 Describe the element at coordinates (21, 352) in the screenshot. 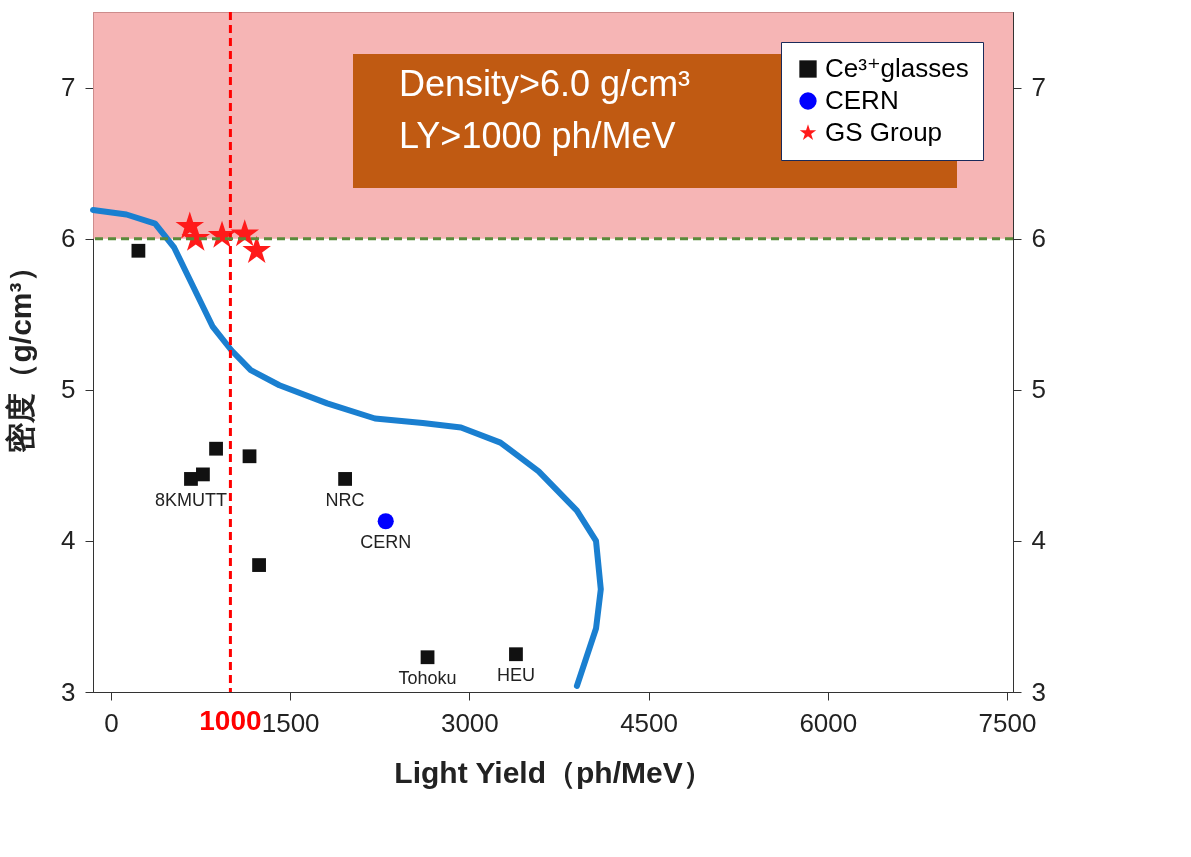

I see `y-axis-title: 密度（g/cm³）` at that location.